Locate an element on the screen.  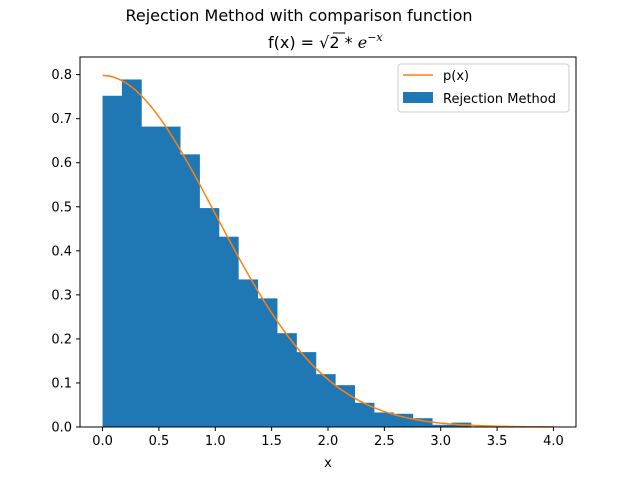
x-tick-label: 1.0 is located at coordinates (215, 441).